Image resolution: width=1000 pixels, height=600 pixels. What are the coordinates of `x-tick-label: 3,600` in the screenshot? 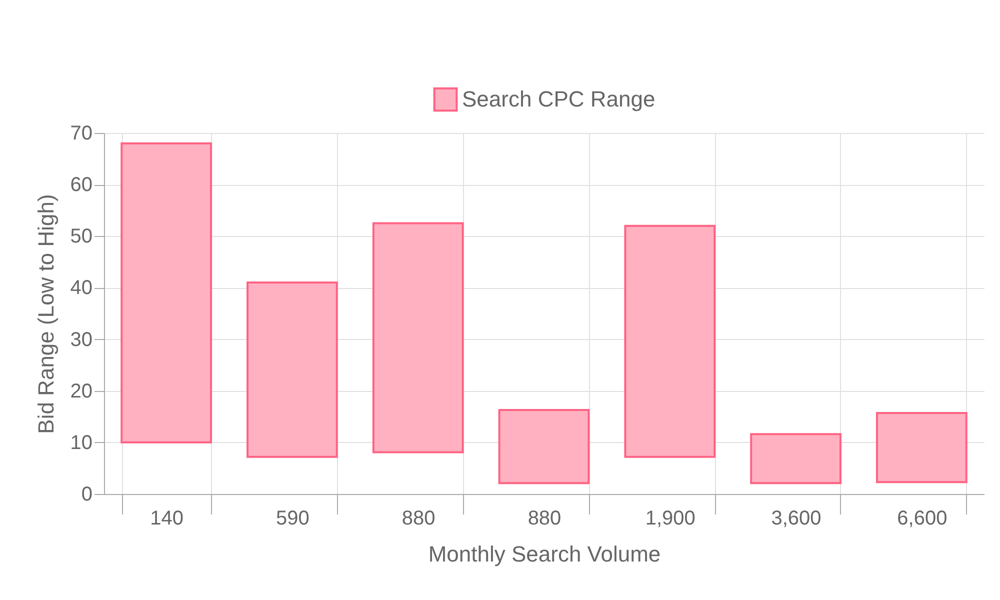 It's located at (796, 519).